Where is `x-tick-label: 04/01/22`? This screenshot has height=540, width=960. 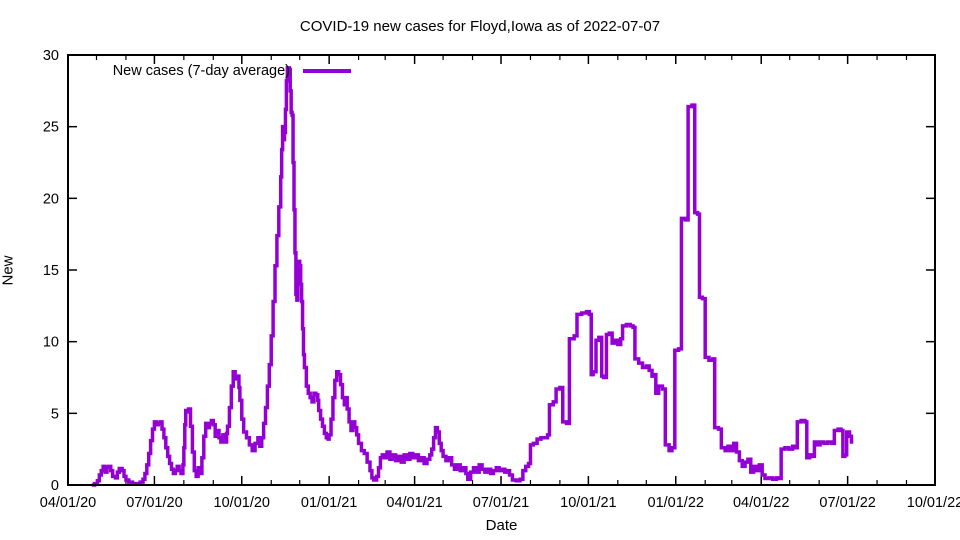
x-tick-label: 04/01/22 is located at coordinates (761, 503).